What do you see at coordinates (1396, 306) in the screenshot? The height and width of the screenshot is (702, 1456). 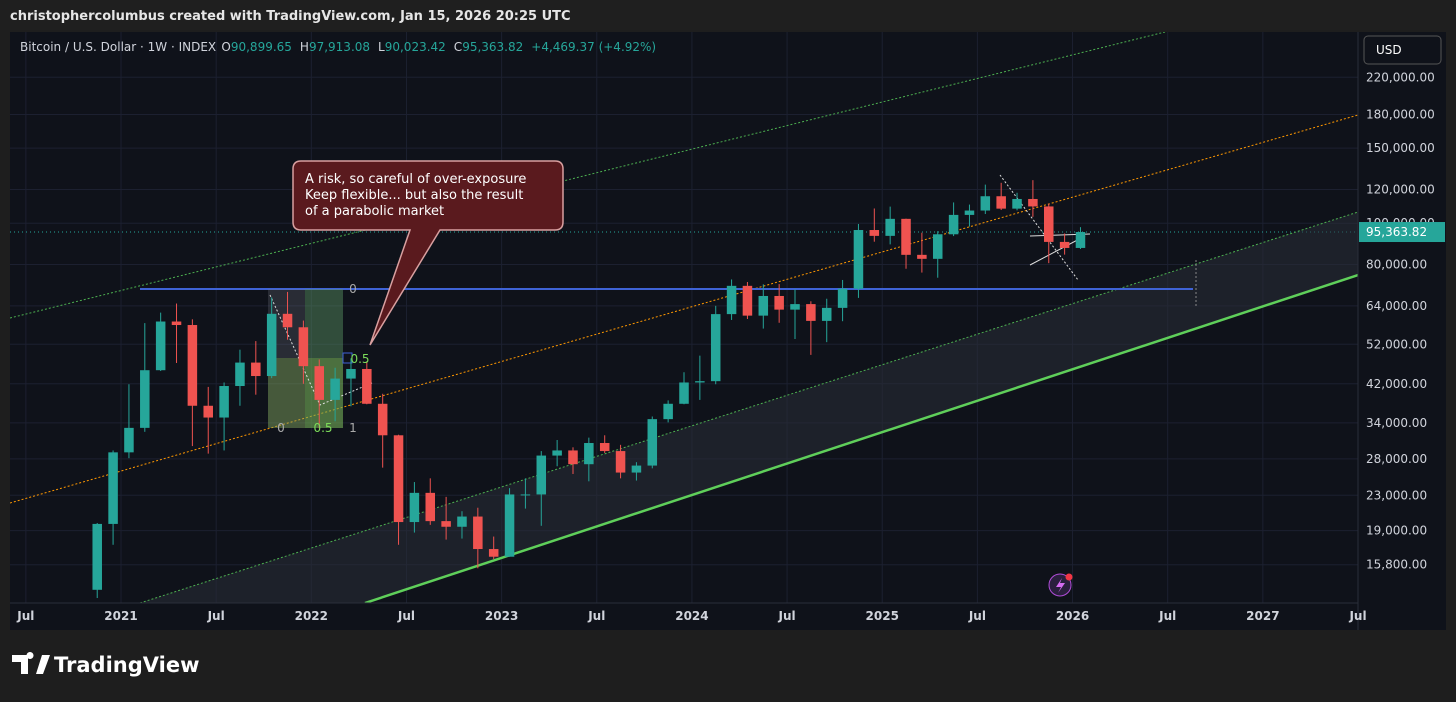 I see `y-tick-label: 64,000.00` at bounding box center [1396, 306].